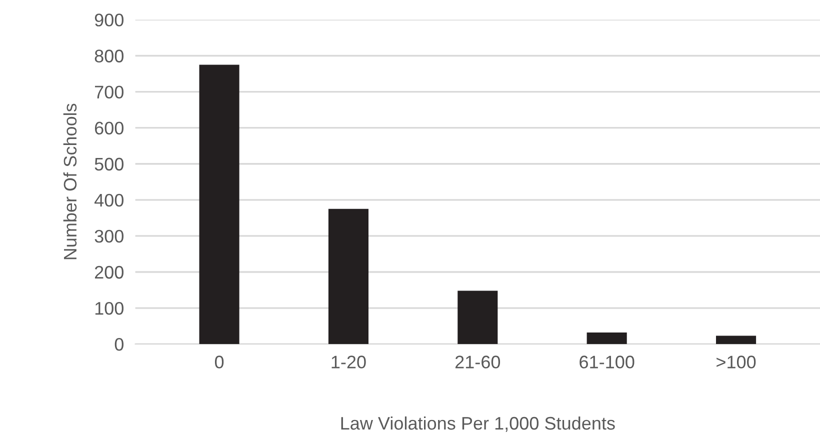 Image resolution: width=820 pixels, height=448 pixels. Describe the element at coordinates (109, 128) in the screenshot. I see `y-tick-label: 600` at that location.